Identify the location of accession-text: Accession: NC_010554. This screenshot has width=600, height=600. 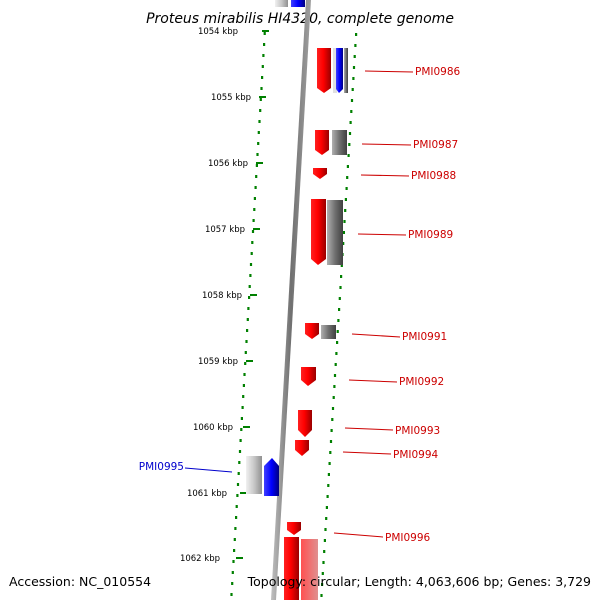
(80, 581).